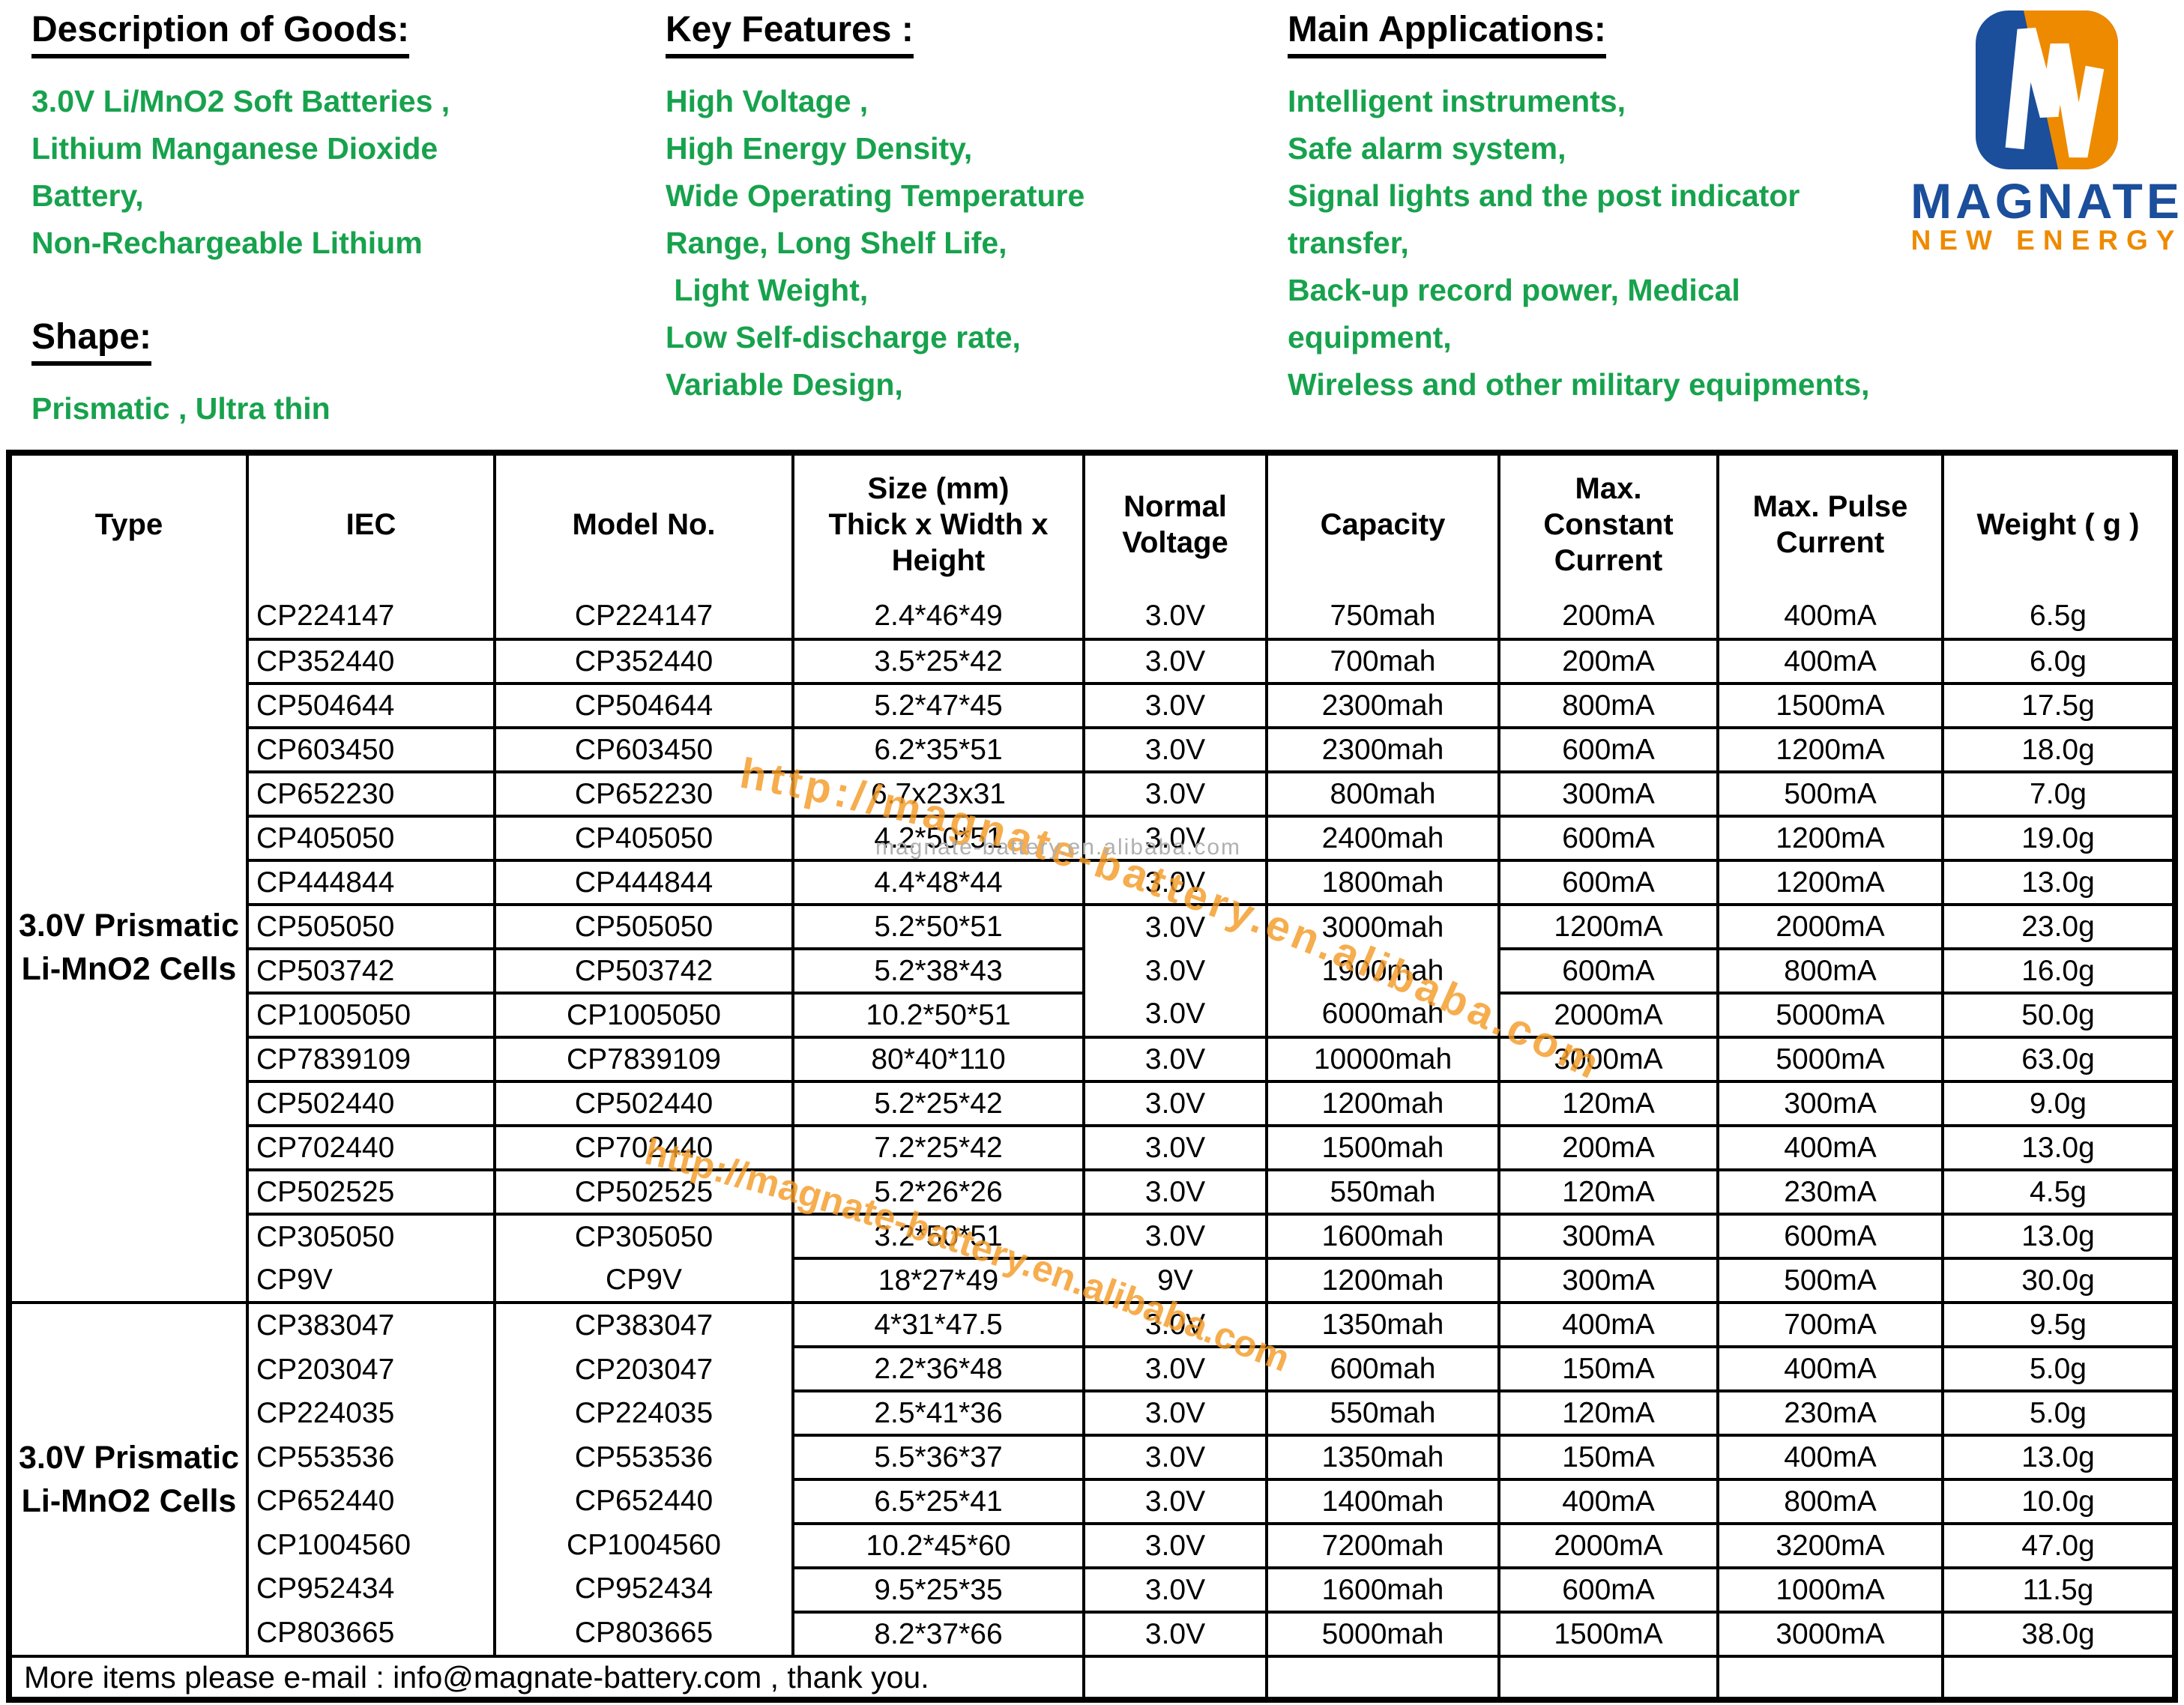  I want to click on cell-iec-row11: CP7839109, so click(371, 1059).